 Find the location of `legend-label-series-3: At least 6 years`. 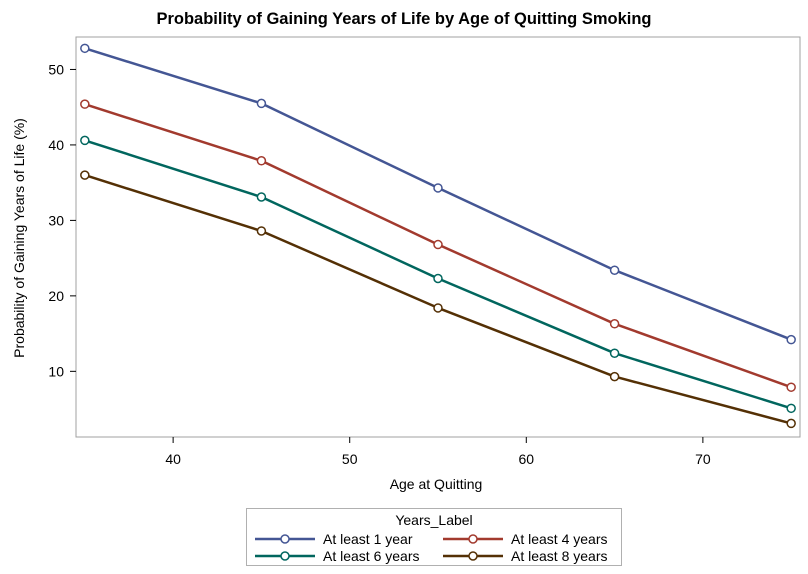

legend-label-series-3: At least 6 years is located at coordinates (371, 556).